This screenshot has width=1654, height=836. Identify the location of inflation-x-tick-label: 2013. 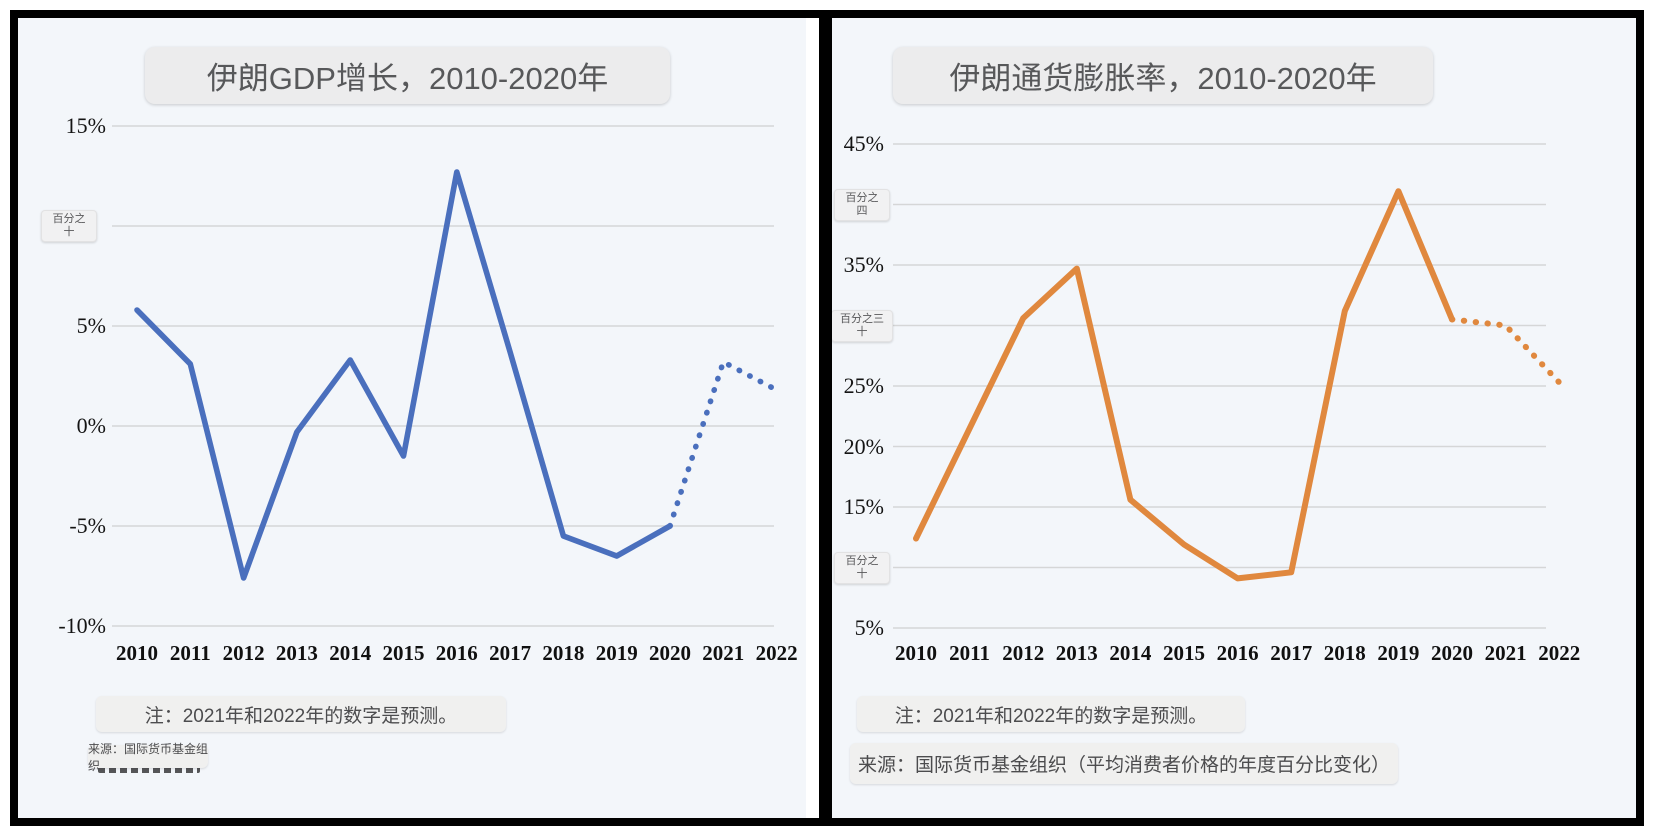
(1076, 653).